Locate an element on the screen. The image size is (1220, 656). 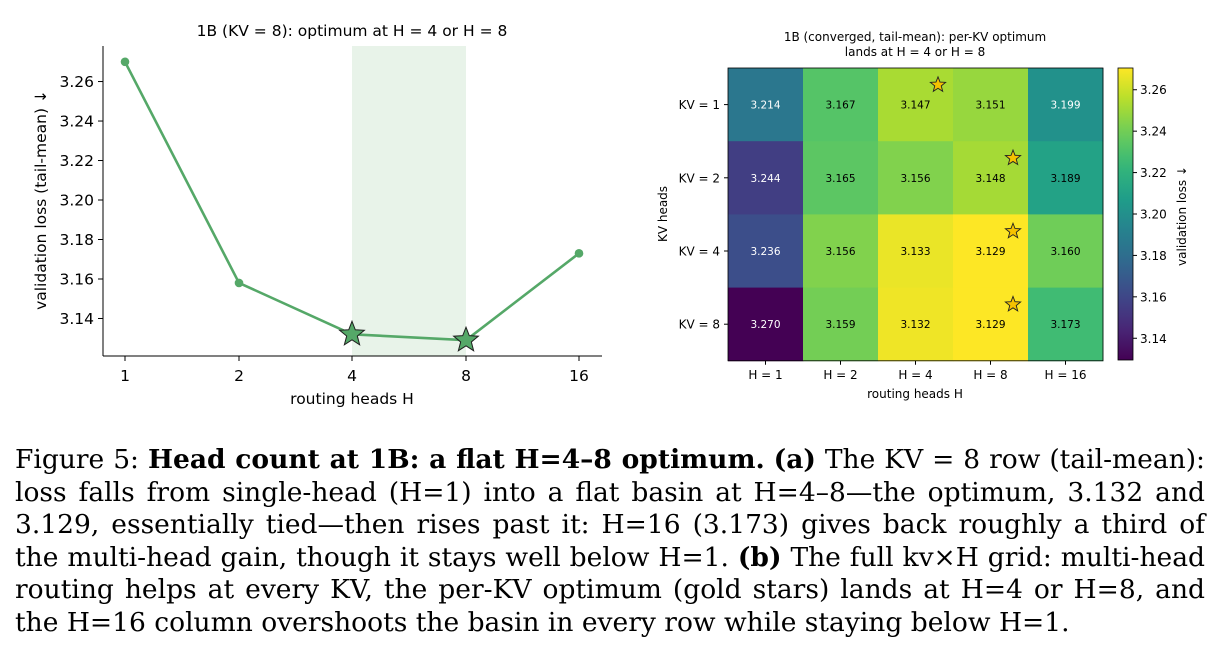
heatmap-cell-label: 3.165 is located at coordinates (840, 179).